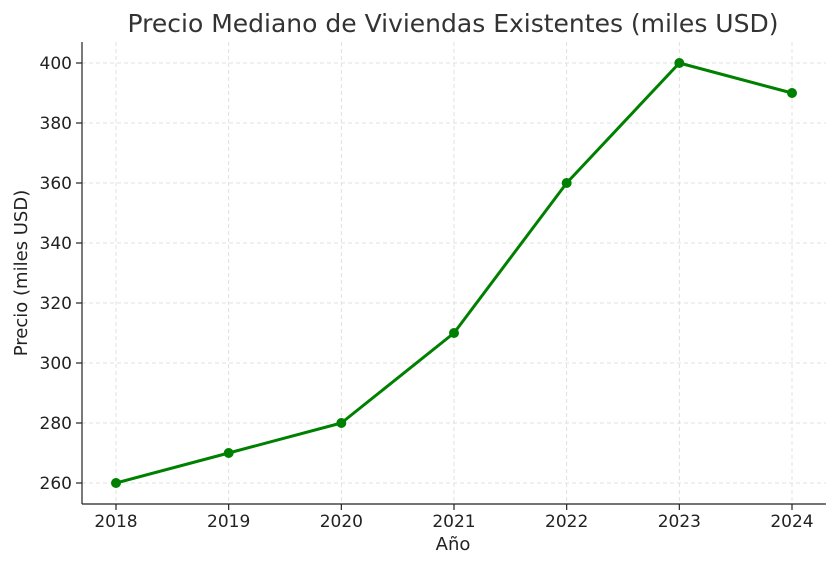 Image resolution: width=838 pixels, height=566 pixels. Describe the element at coordinates (679, 522) in the screenshot. I see `x-tick-label: 2023` at that location.